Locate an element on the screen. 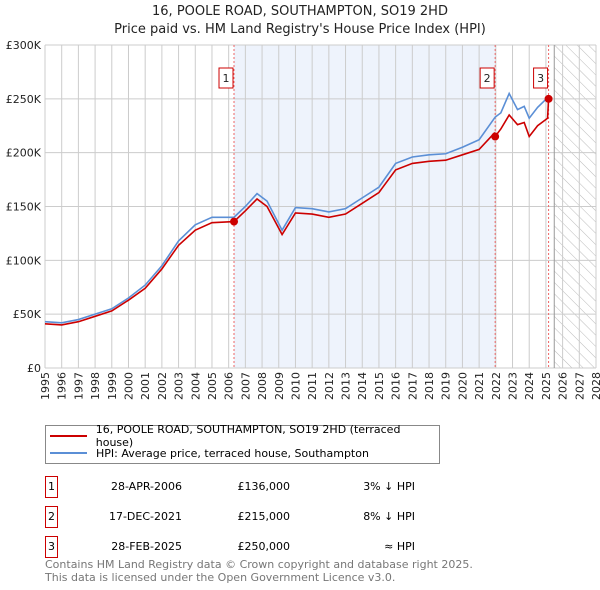  sale-number: 1 is located at coordinates (51, 487).